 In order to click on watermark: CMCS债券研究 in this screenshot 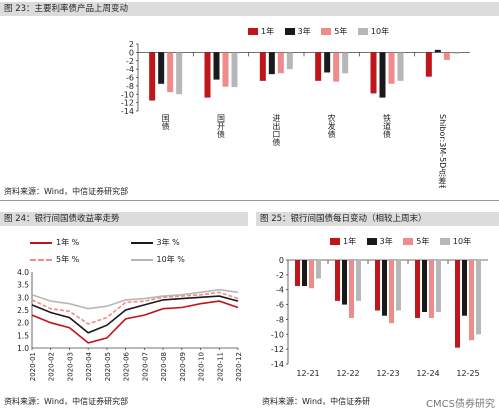, I will do `click(460, 404)`.